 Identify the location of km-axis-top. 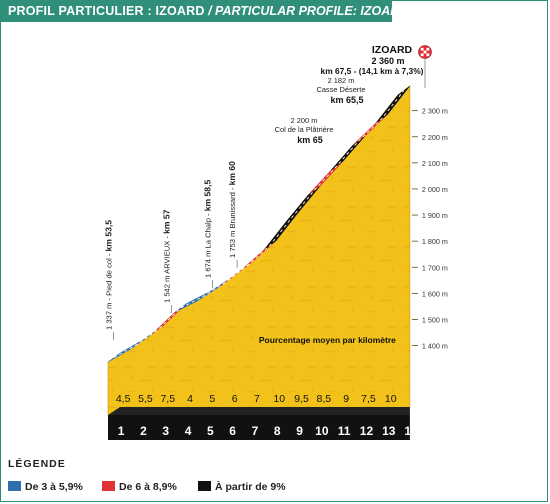
(259, 411).